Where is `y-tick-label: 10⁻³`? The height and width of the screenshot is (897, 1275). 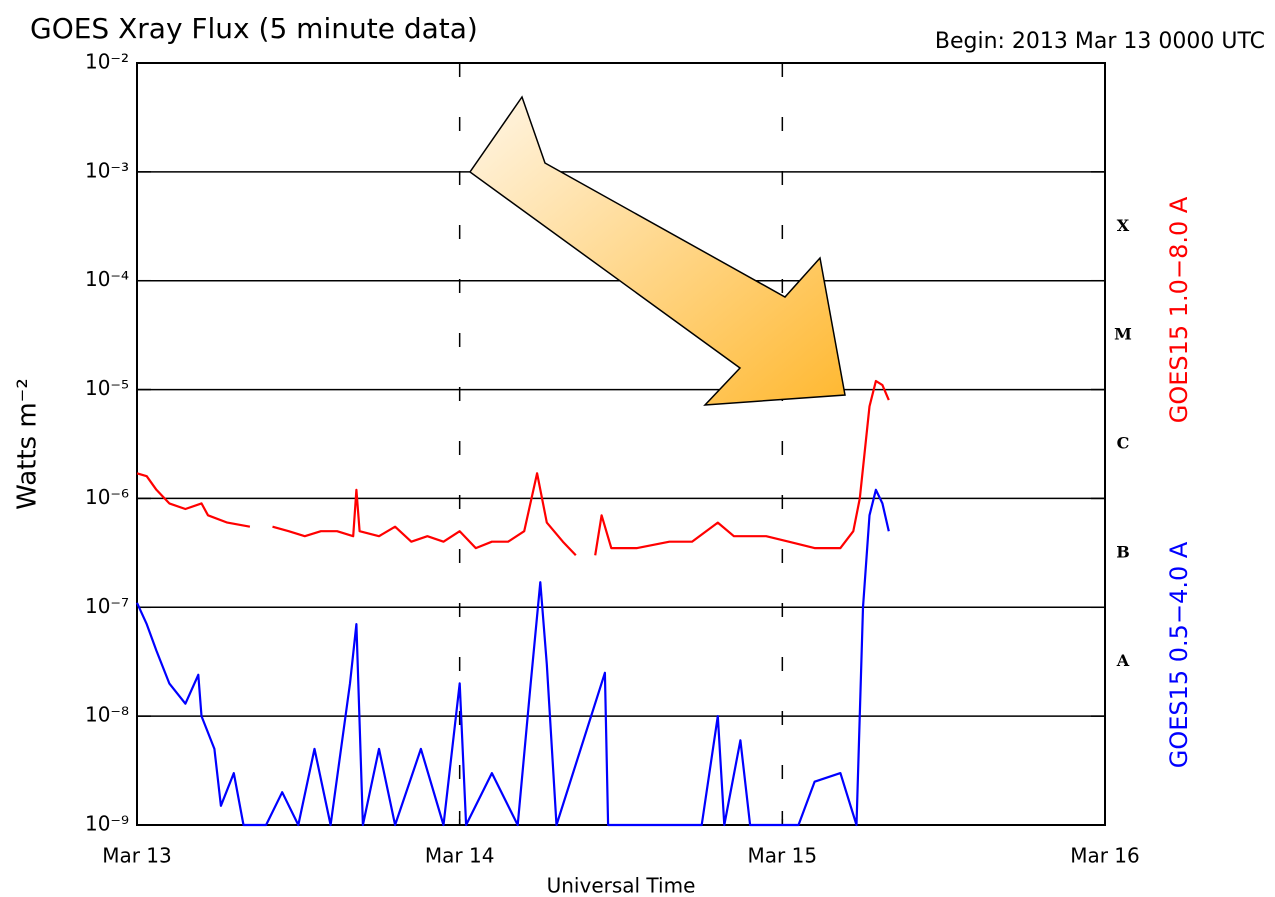
y-tick-label: 10⁻³ is located at coordinates (107, 170).